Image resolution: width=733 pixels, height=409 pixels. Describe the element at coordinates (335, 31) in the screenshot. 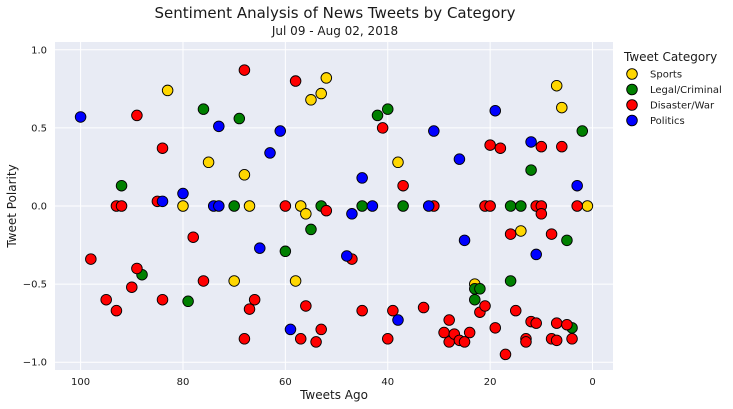

I see `chart-subtitle: Jul 09 - Aug 02, 2018` at that location.